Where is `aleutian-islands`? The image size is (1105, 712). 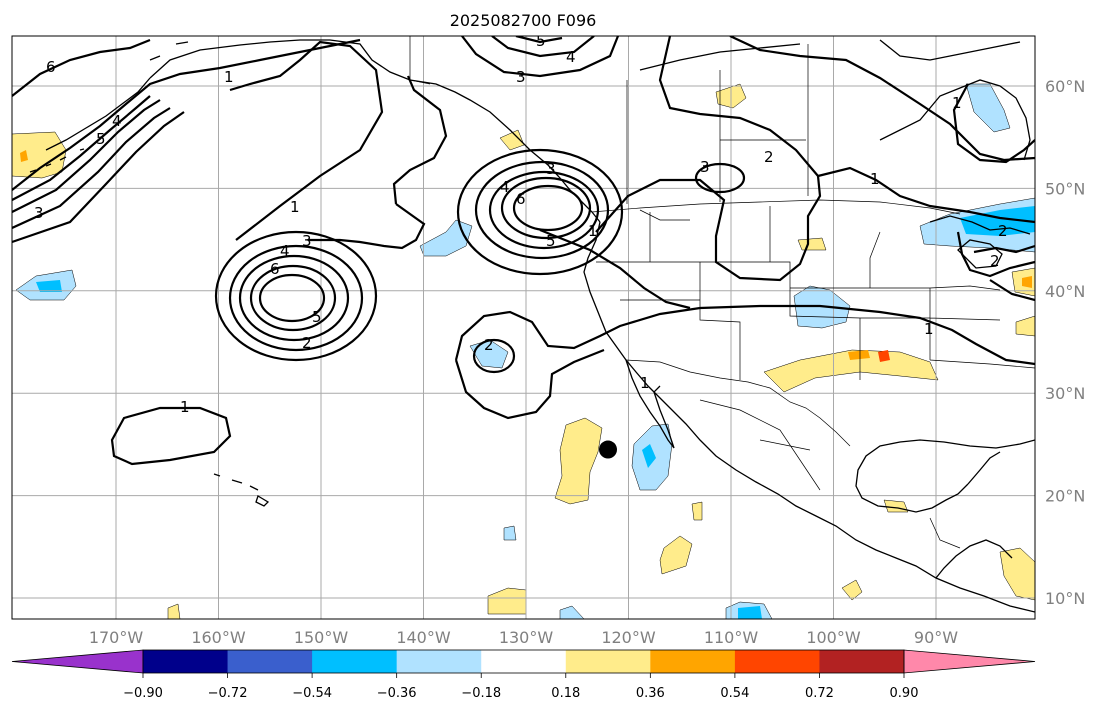 aleutian-islands is located at coordinates (109, 107).